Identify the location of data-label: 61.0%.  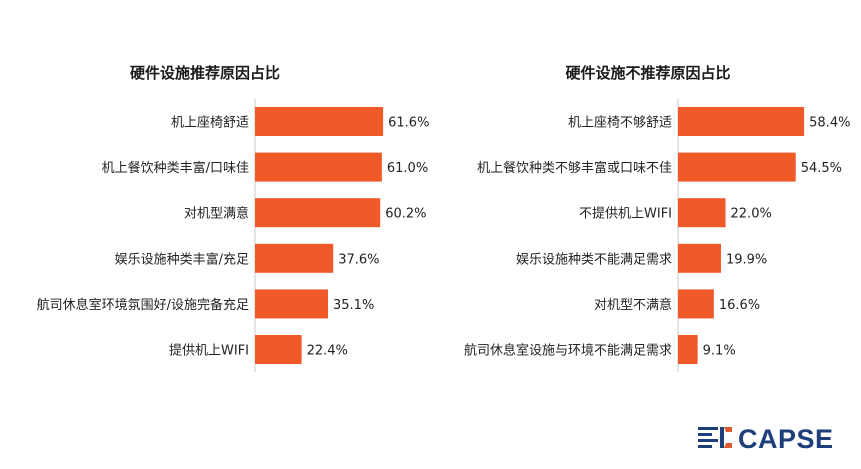
(407, 168).